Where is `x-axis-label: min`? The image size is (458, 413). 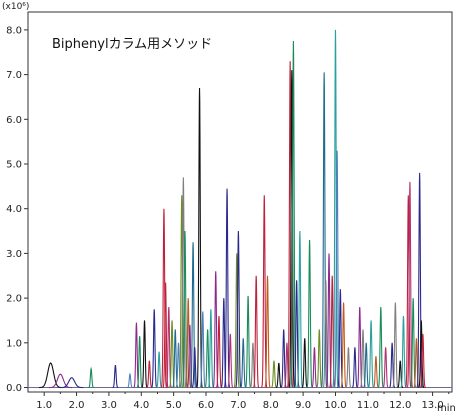
x-axis-label: min is located at coordinates (446, 408).